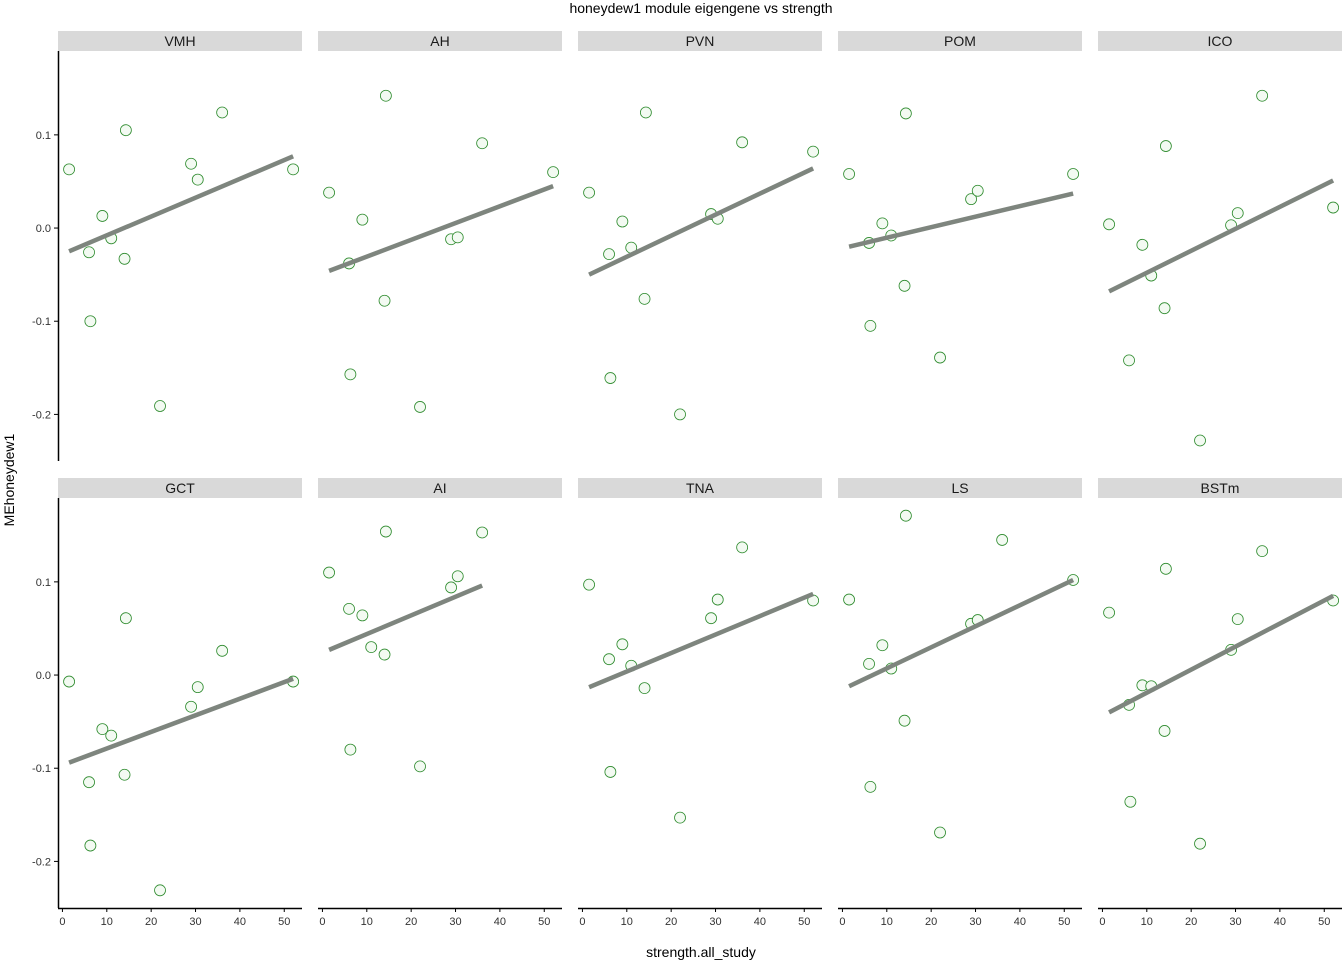  Describe the element at coordinates (9, 479) in the screenshot. I see `y-axis-label: MEhoneydew1` at that location.